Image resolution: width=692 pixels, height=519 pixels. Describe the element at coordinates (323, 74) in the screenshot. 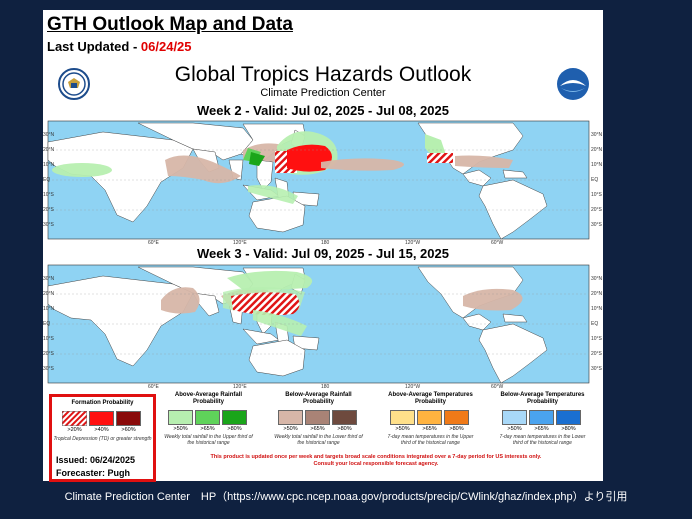

I see `map-title: Global Tropics Hazards Outlook` at that location.